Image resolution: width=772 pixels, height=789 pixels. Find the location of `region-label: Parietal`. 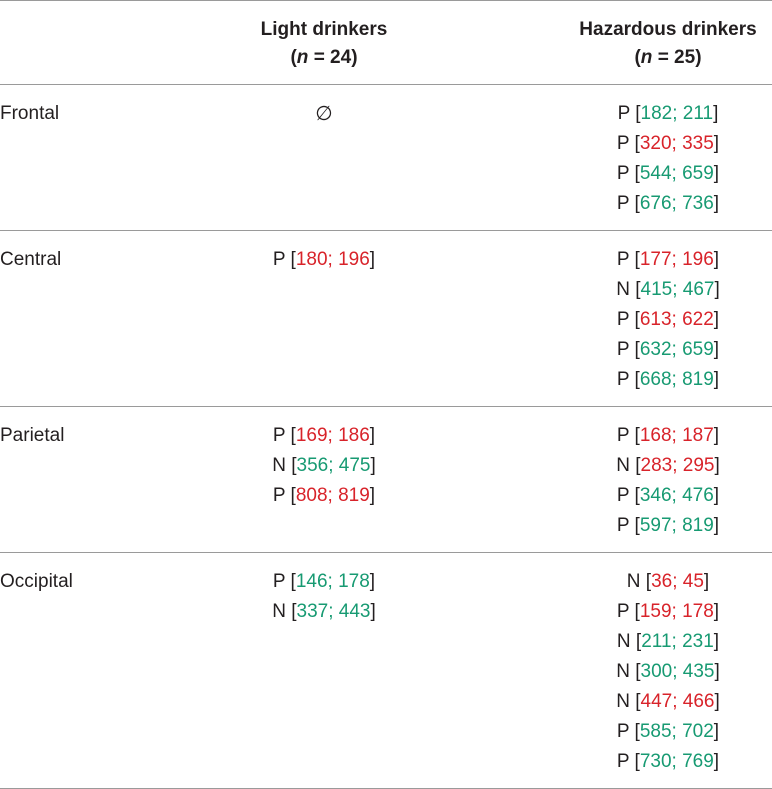

region-label: Parietal is located at coordinates (32, 435).